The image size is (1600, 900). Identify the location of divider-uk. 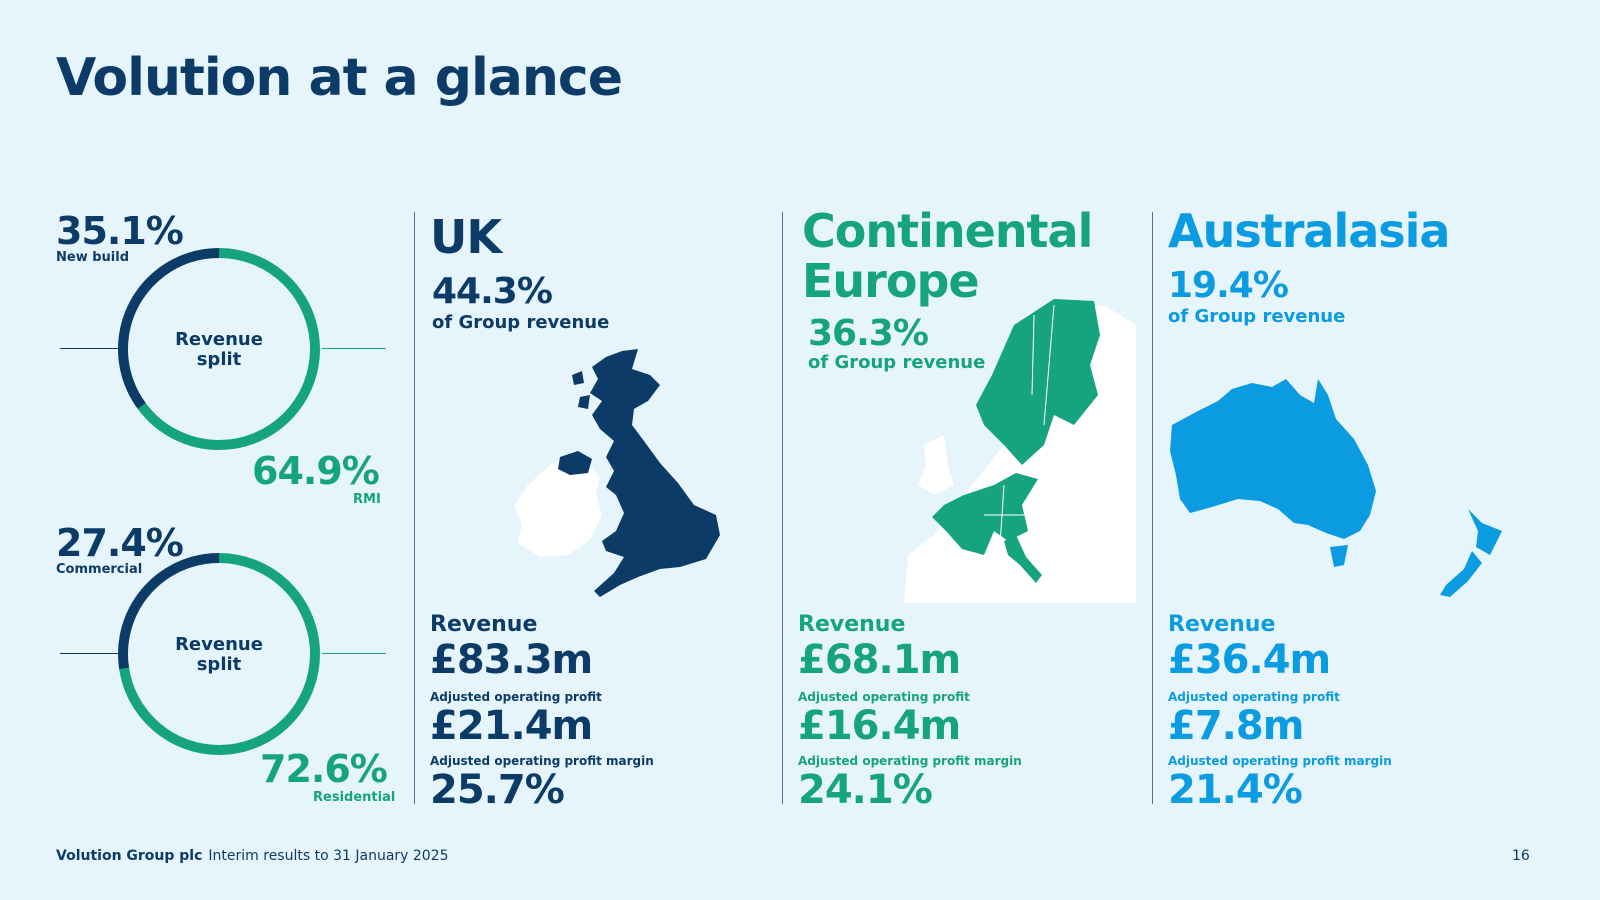
(414, 508).